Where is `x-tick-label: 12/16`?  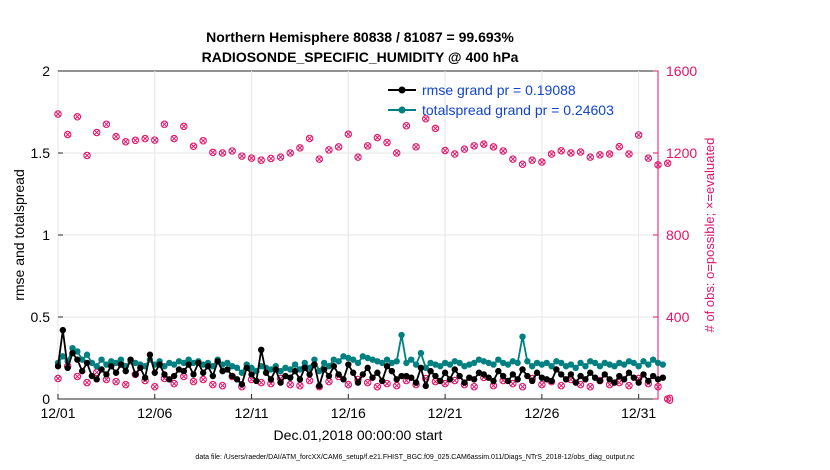 x-tick-label: 12/16 is located at coordinates (348, 413).